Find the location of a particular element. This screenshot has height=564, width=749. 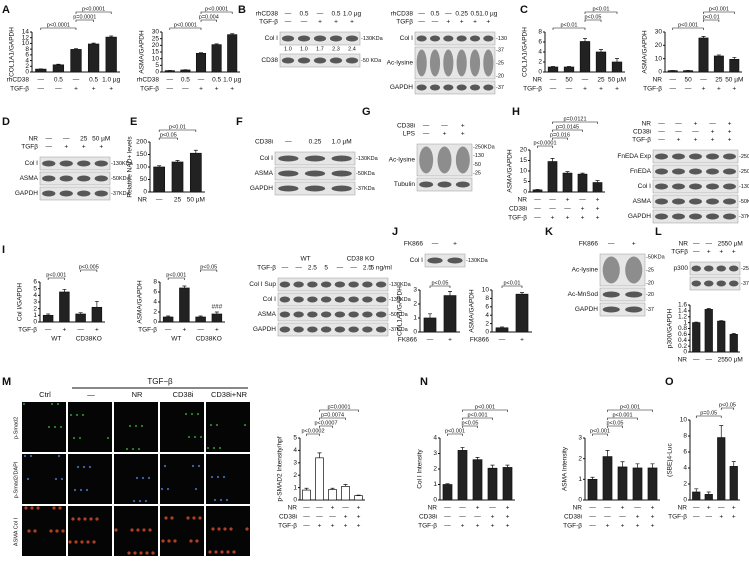

row-label: p-Smad2/DAPI is located at coordinates (16, 479).